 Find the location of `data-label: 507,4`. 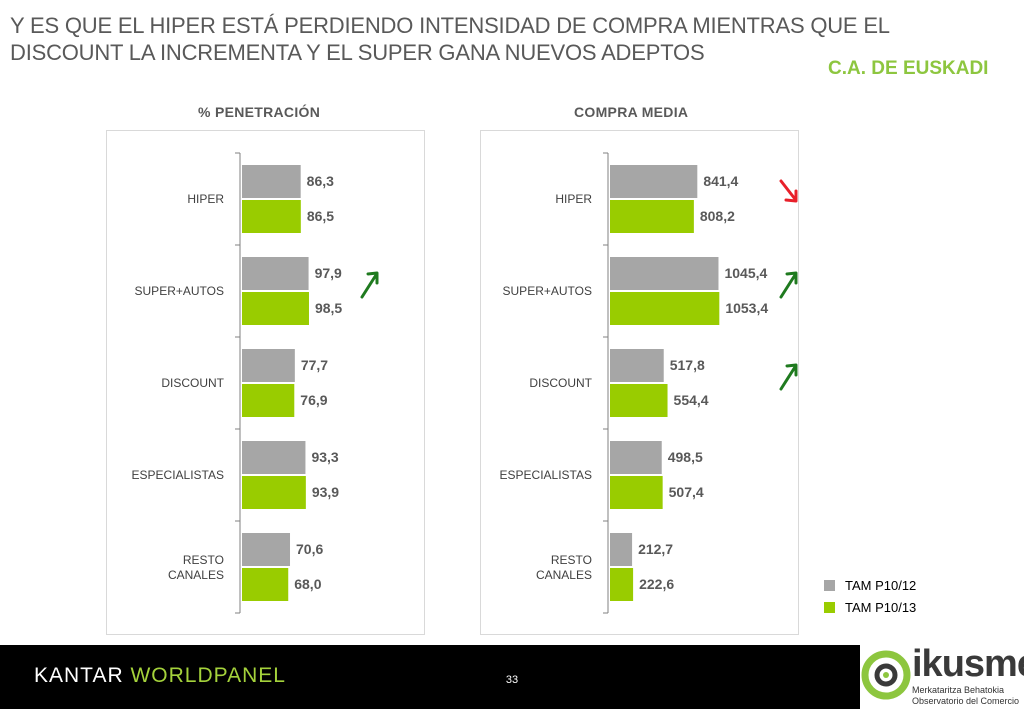

data-label: 507,4 is located at coordinates (686, 492).